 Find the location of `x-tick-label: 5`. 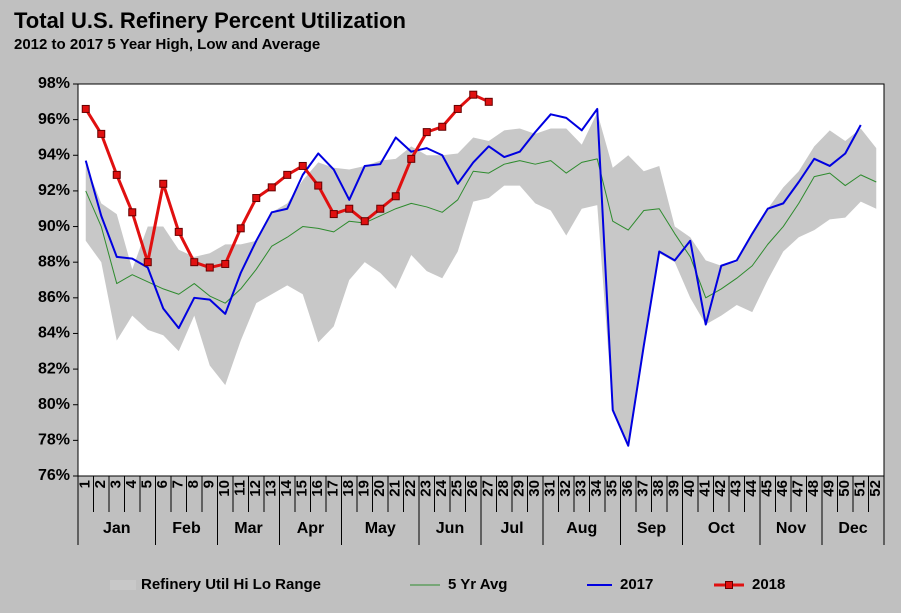

x-tick-label: 5 is located at coordinates (147, 484).